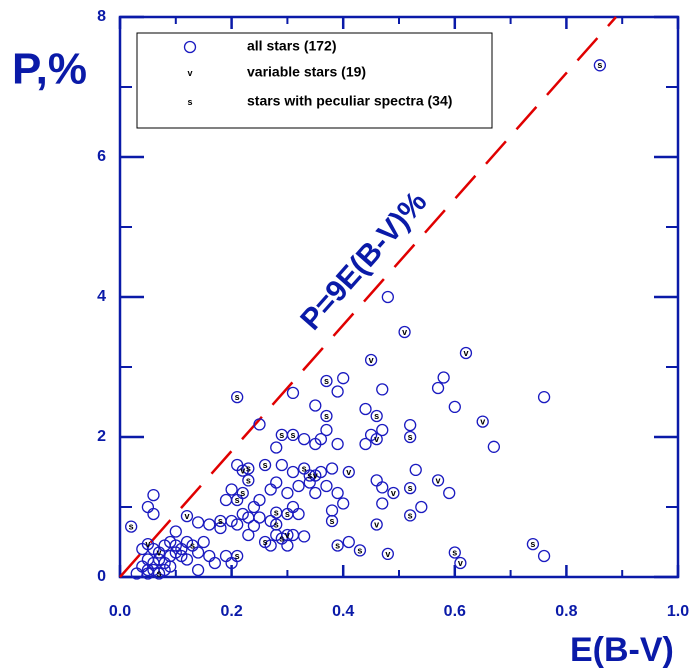 The image size is (695, 670). I want to click on x-tick-label: 0.2, so click(231, 611).